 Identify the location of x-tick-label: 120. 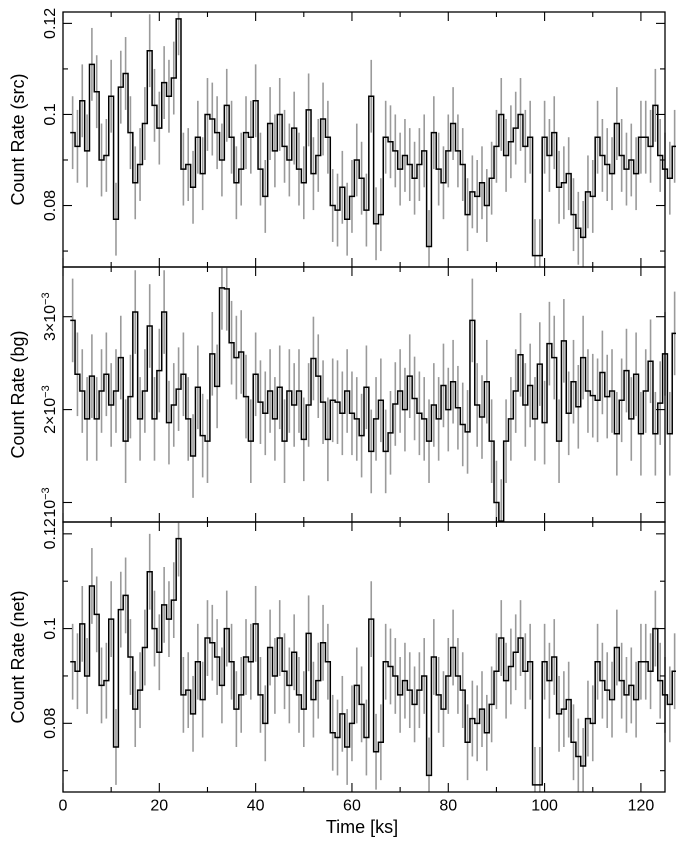
(641, 805).